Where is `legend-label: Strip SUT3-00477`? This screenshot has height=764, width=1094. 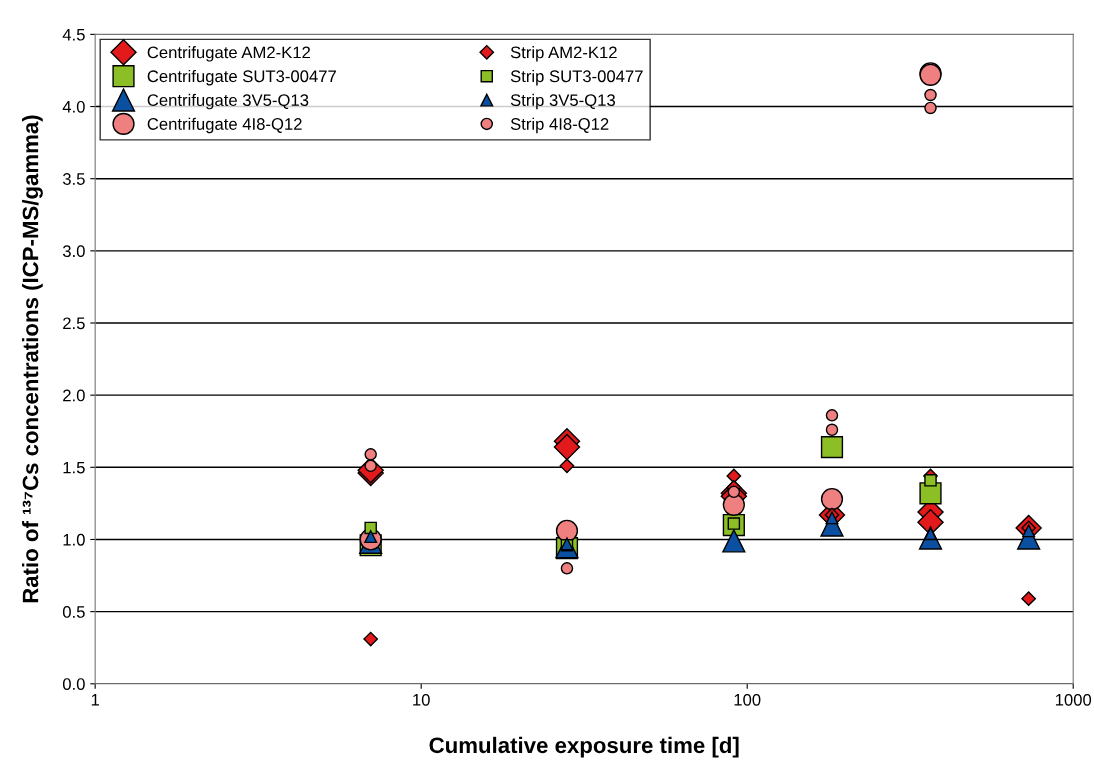
legend-label: Strip SUT3-00477 is located at coordinates (576, 77).